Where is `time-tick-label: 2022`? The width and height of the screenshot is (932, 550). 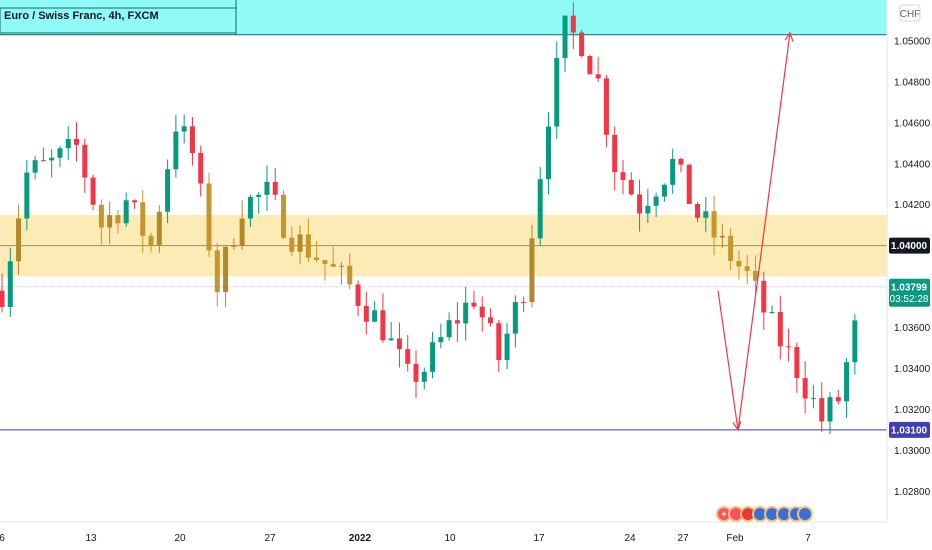
time-tick-label: 2022 is located at coordinates (360, 538).